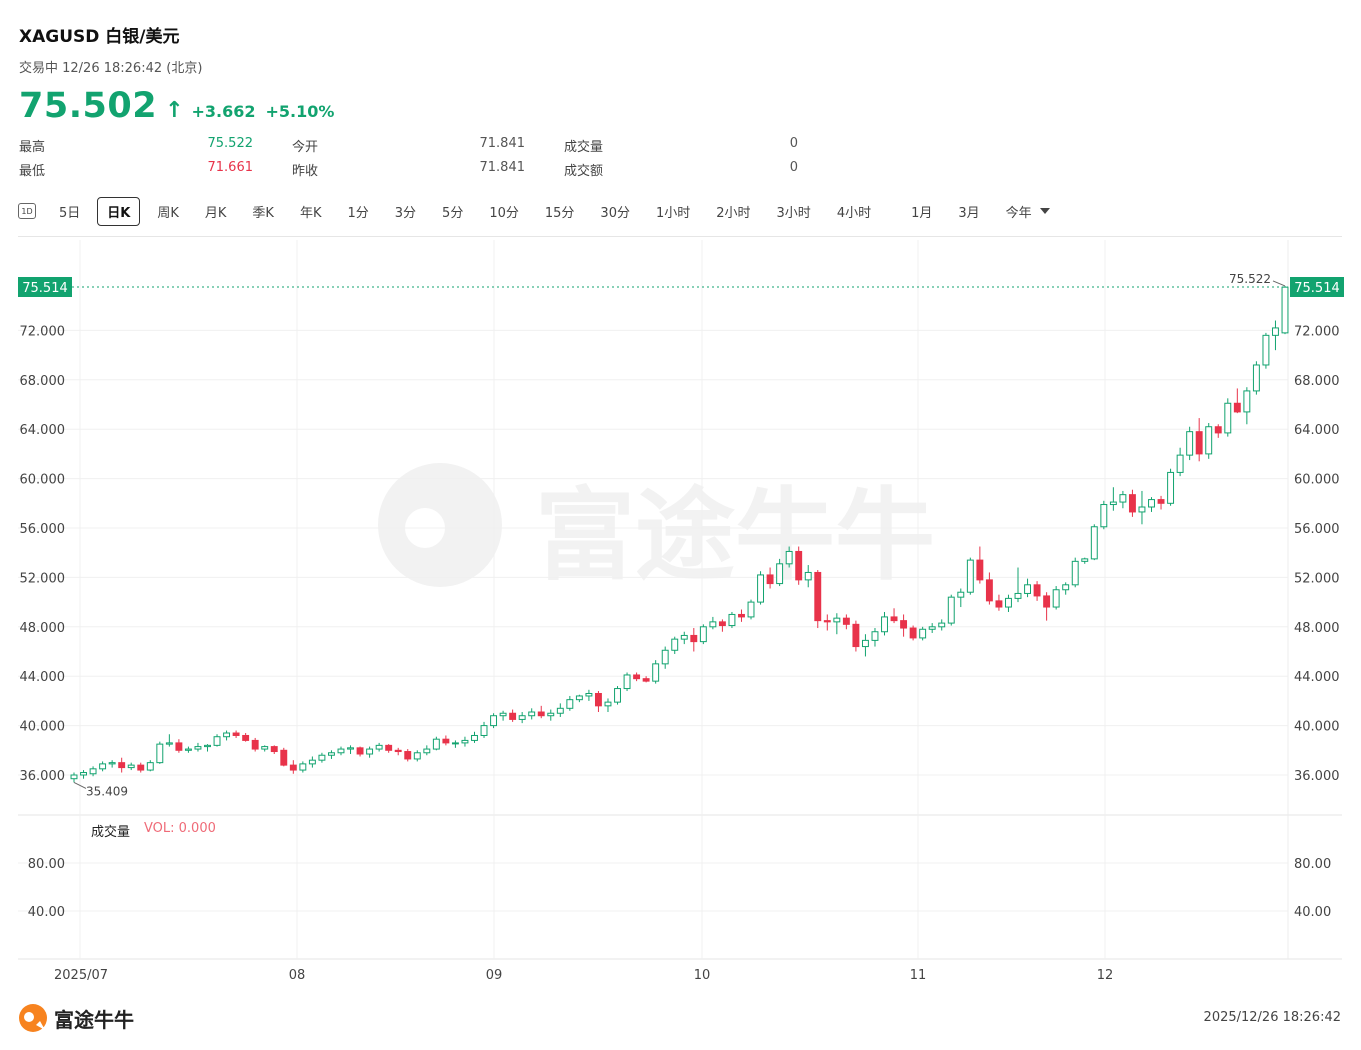  Describe the element at coordinates (1105, 975) in the screenshot. I see `x-tick-label: 12` at that location.